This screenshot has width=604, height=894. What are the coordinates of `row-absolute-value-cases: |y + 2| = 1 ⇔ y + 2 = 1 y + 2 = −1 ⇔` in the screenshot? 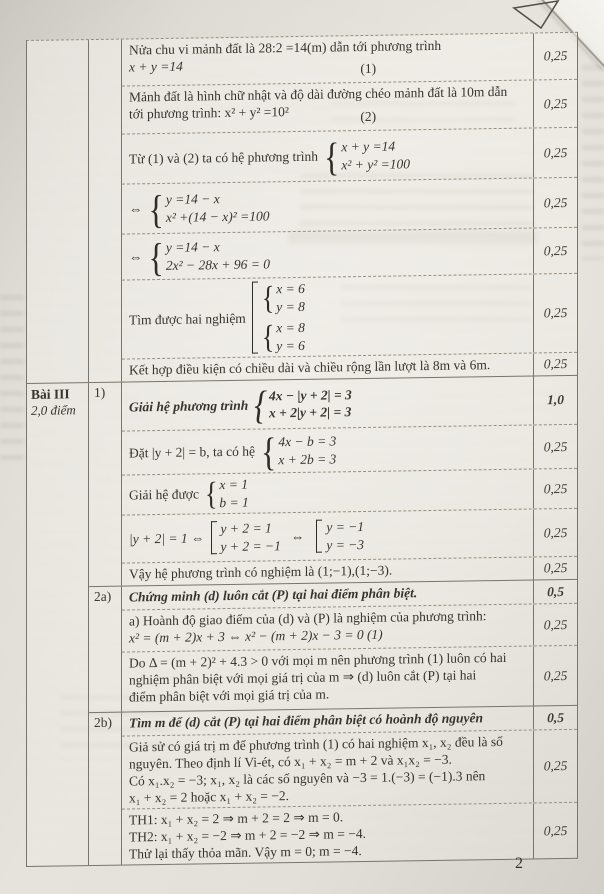 It's located at (349, 535).